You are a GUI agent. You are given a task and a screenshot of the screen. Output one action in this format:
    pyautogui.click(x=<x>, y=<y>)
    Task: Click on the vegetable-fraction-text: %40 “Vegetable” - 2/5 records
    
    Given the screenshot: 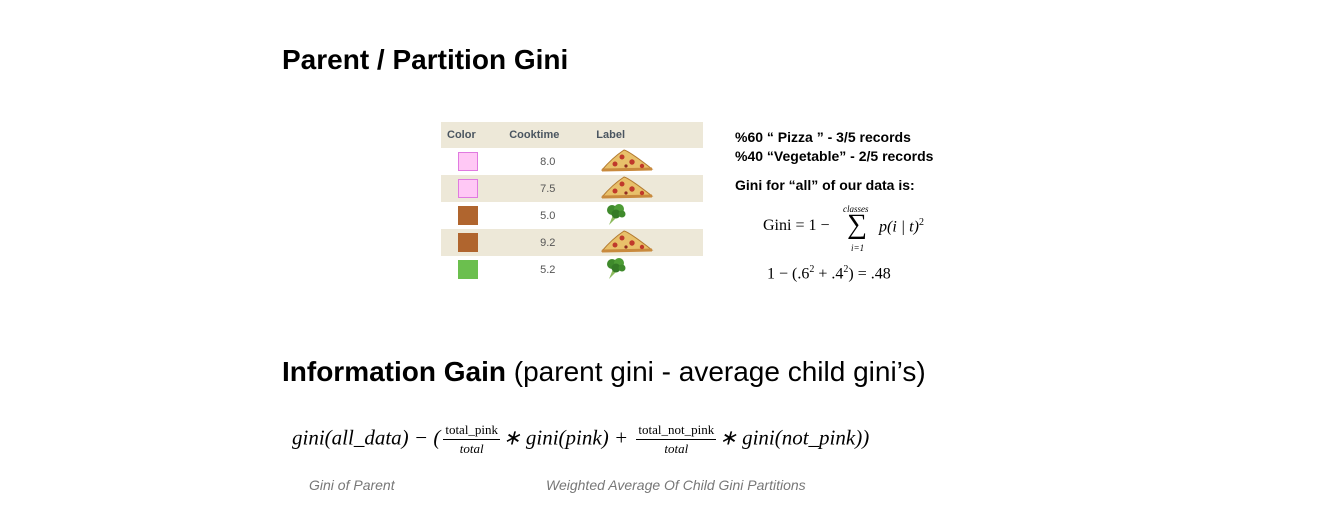 What is the action you would take?
    pyautogui.click(x=834, y=156)
    